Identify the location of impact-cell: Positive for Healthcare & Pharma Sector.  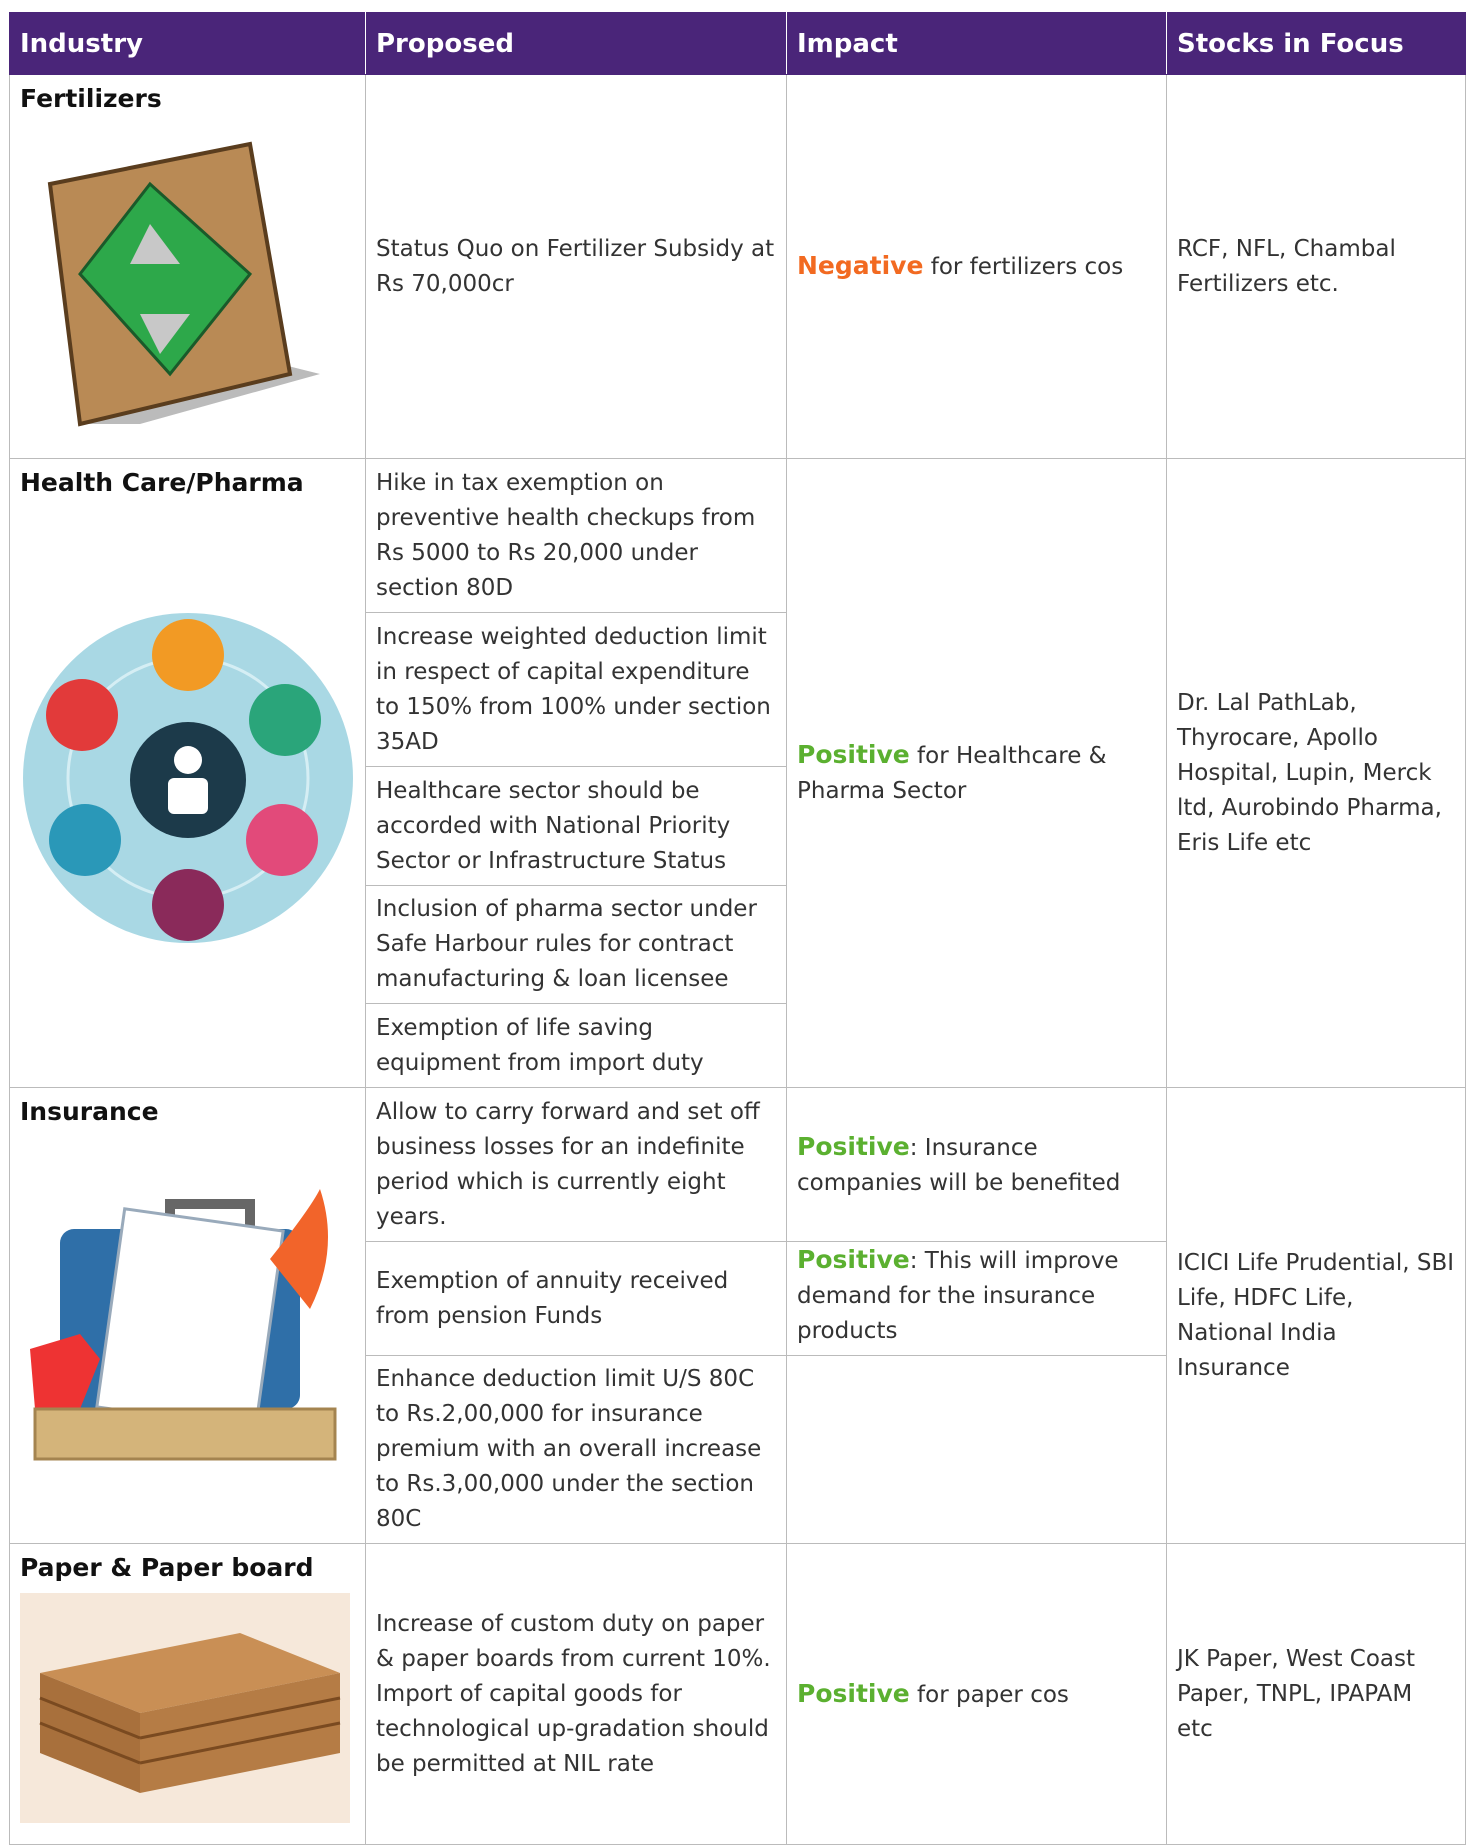
(976, 773).